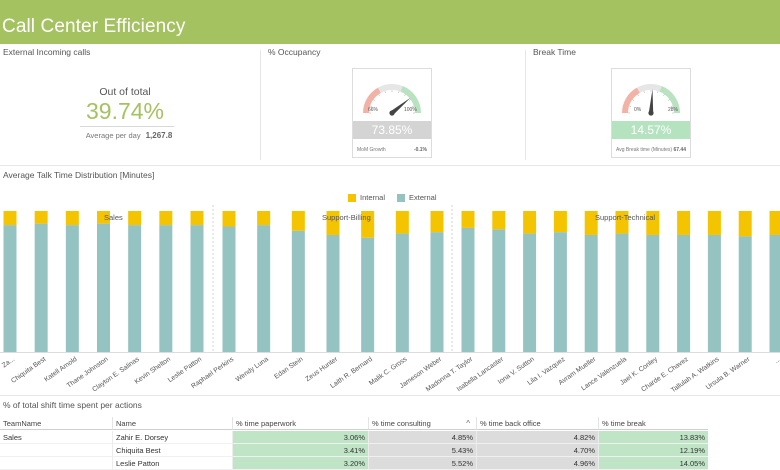 The width and height of the screenshot is (780, 470). What do you see at coordinates (300, 437) in the screenshot?
I see `cell-paperwork: 3.06%` at bounding box center [300, 437].